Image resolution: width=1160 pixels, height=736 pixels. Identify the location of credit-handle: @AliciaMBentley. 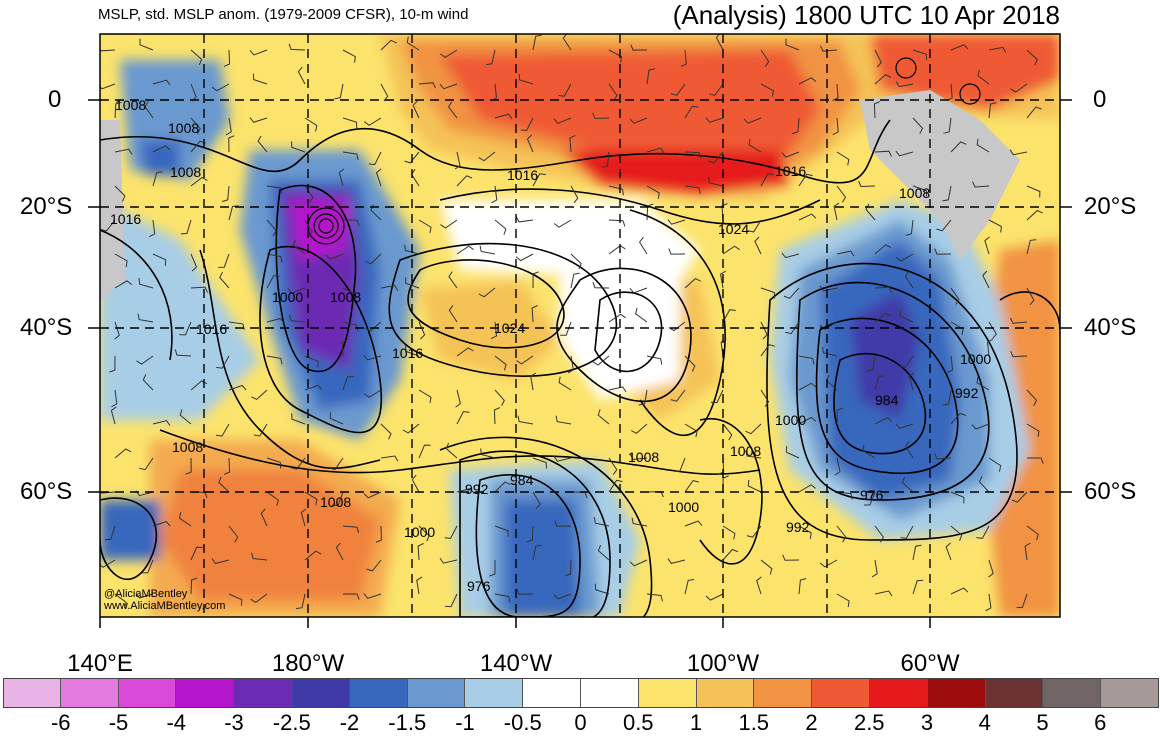
(146, 594).